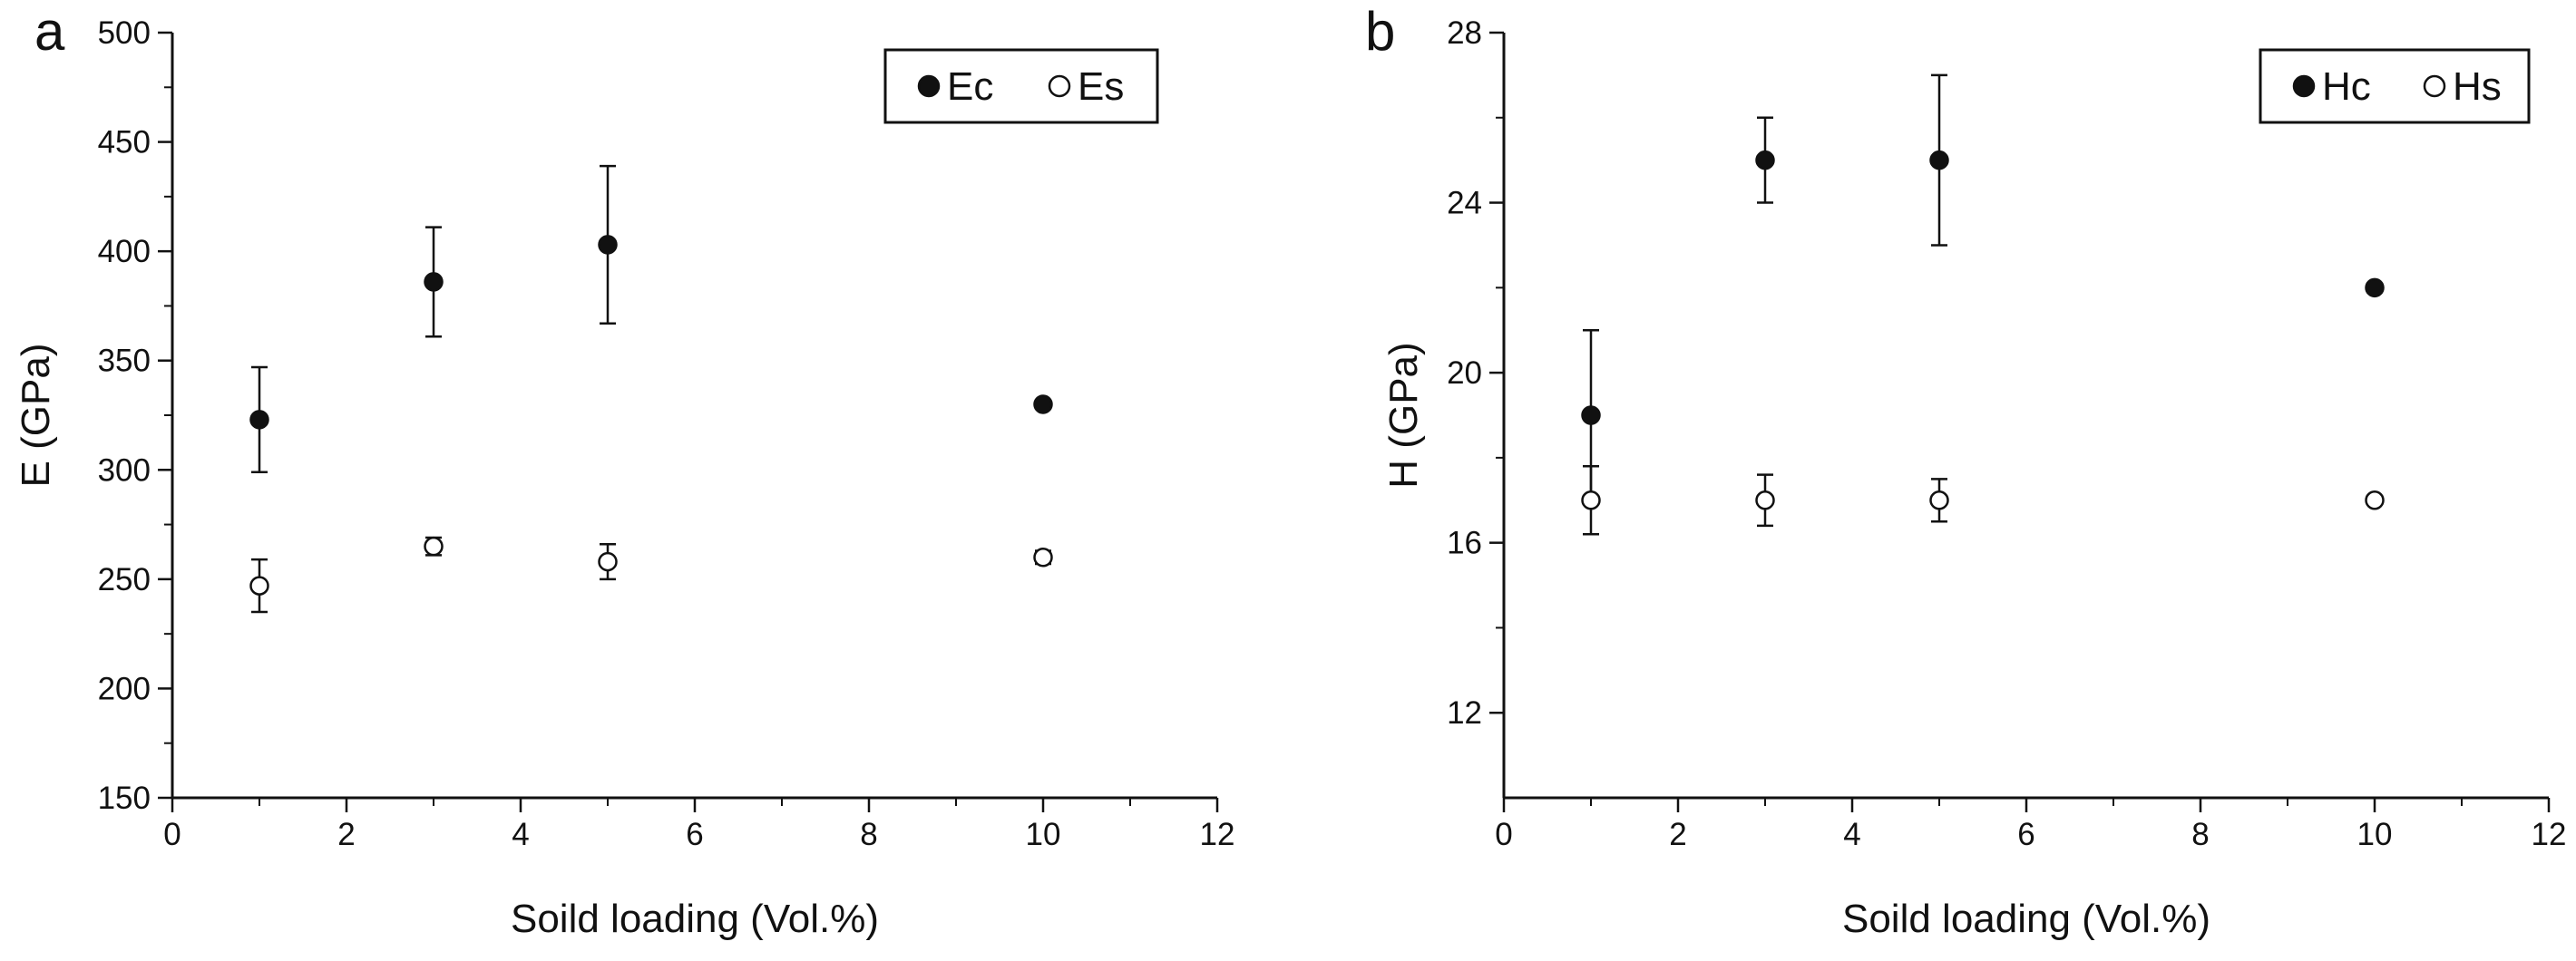  What do you see at coordinates (124, 579) in the screenshot?
I see `y-tick-label: 250` at bounding box center [124, 579].